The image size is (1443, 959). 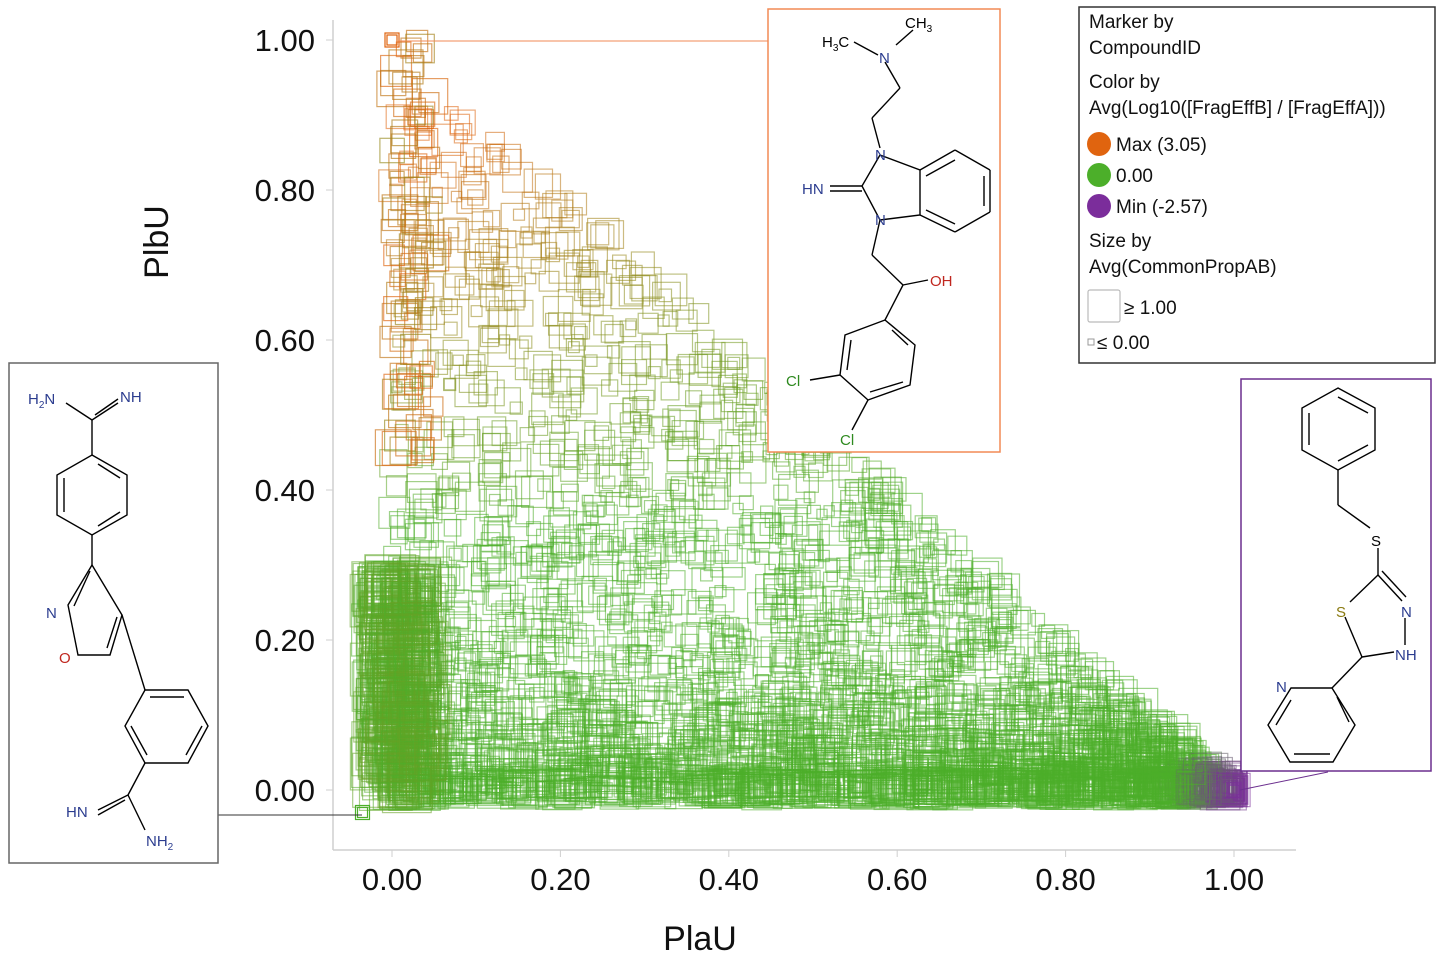 I want to click on y-tick-label: 0.40, so click(x=285, y=490).